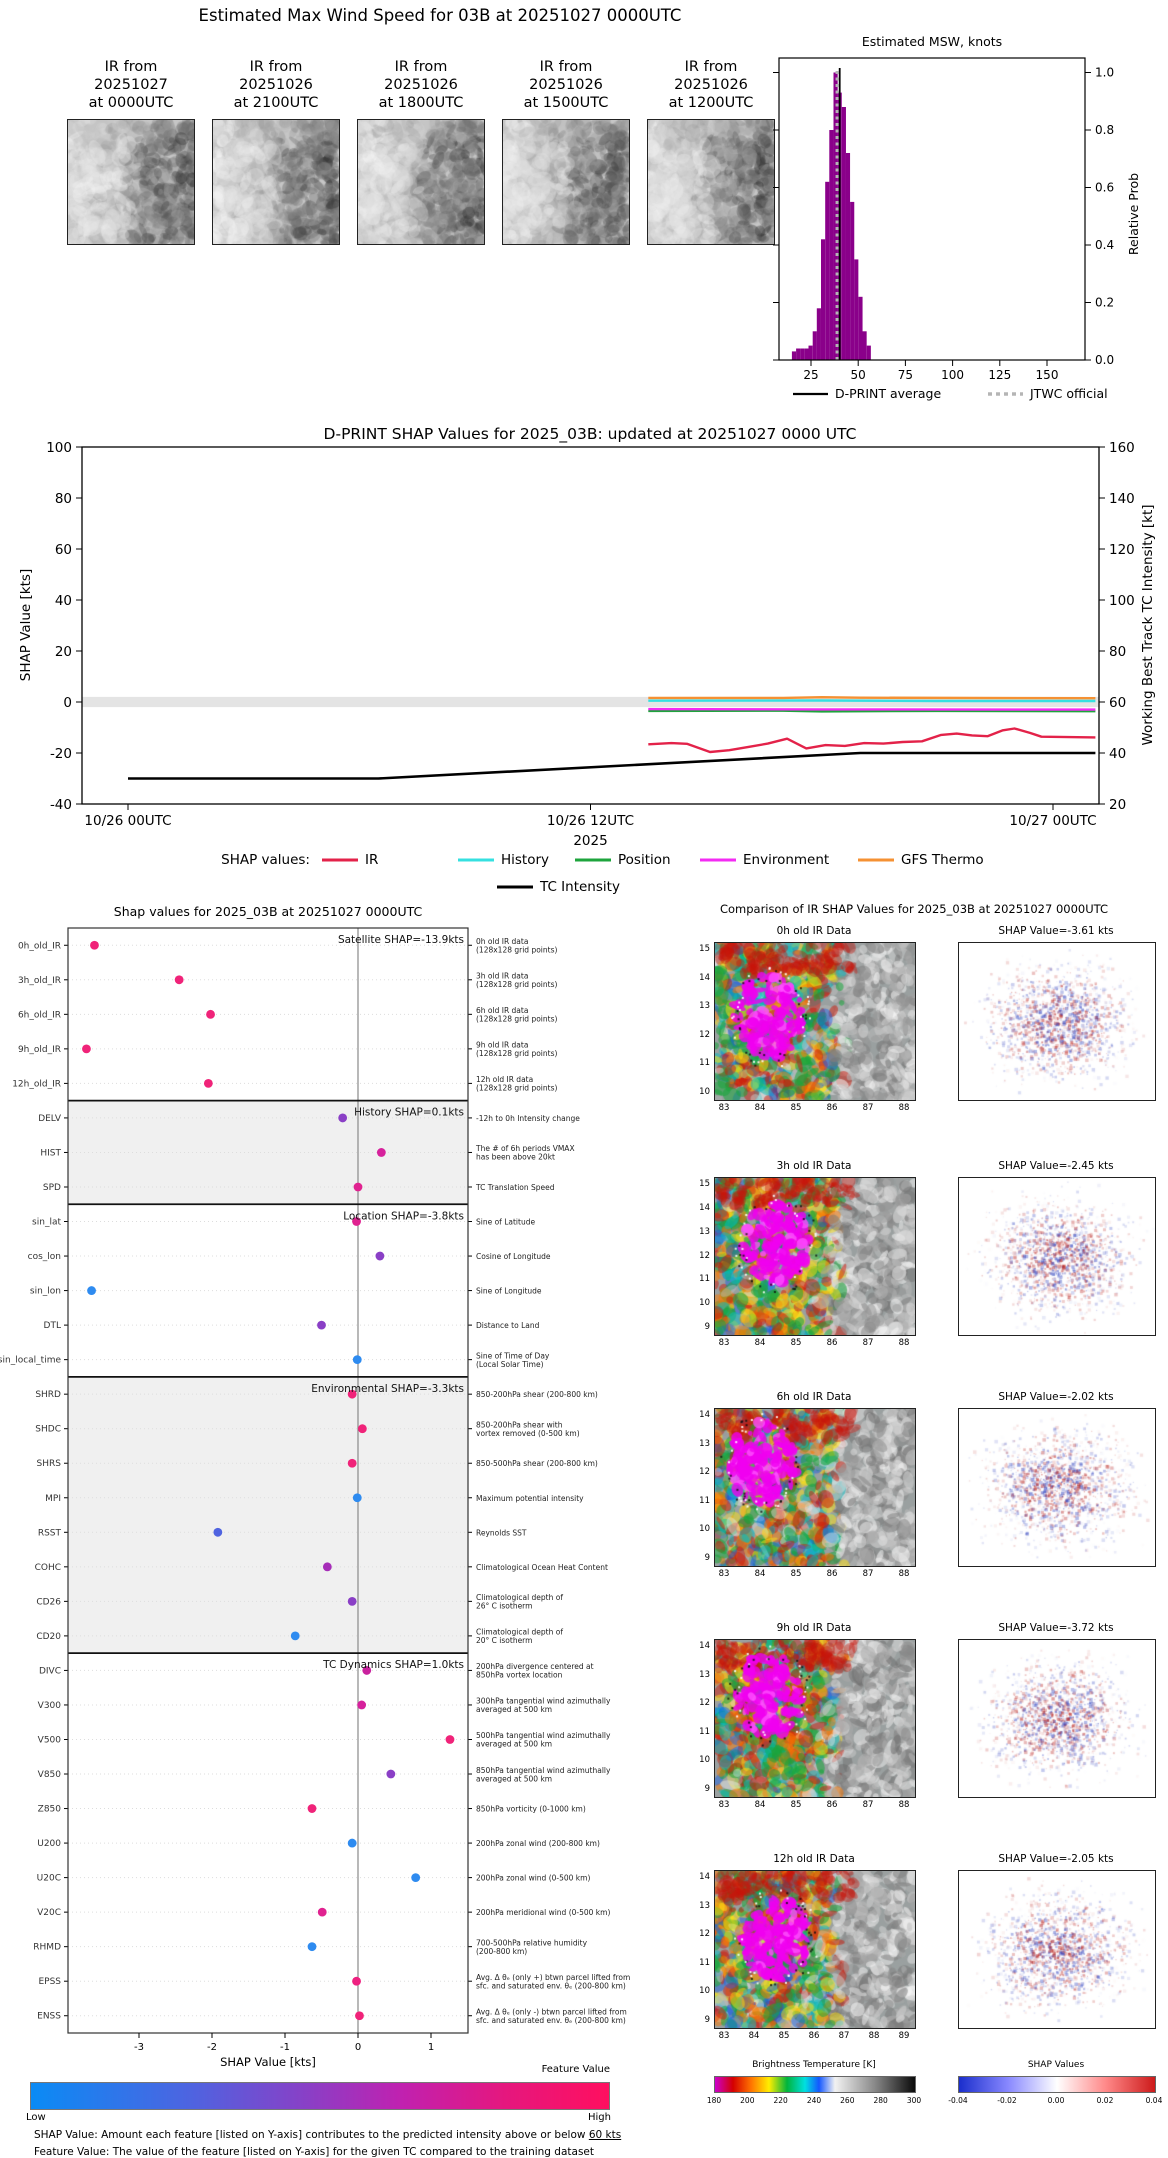  What do you see at coordinates (1056, 1628) in the screenshot?
I see `shap-map-title-3: SHAP Value=-3.72 kts` at bounding box center [1056, 1628].